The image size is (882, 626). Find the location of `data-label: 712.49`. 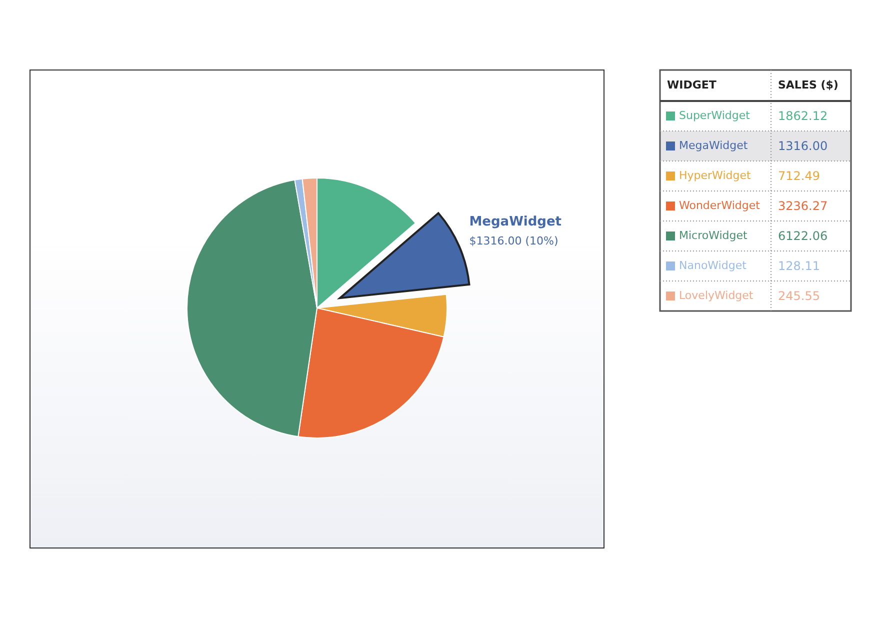

data-label: 712.49 is located at coordinates (799, 176).